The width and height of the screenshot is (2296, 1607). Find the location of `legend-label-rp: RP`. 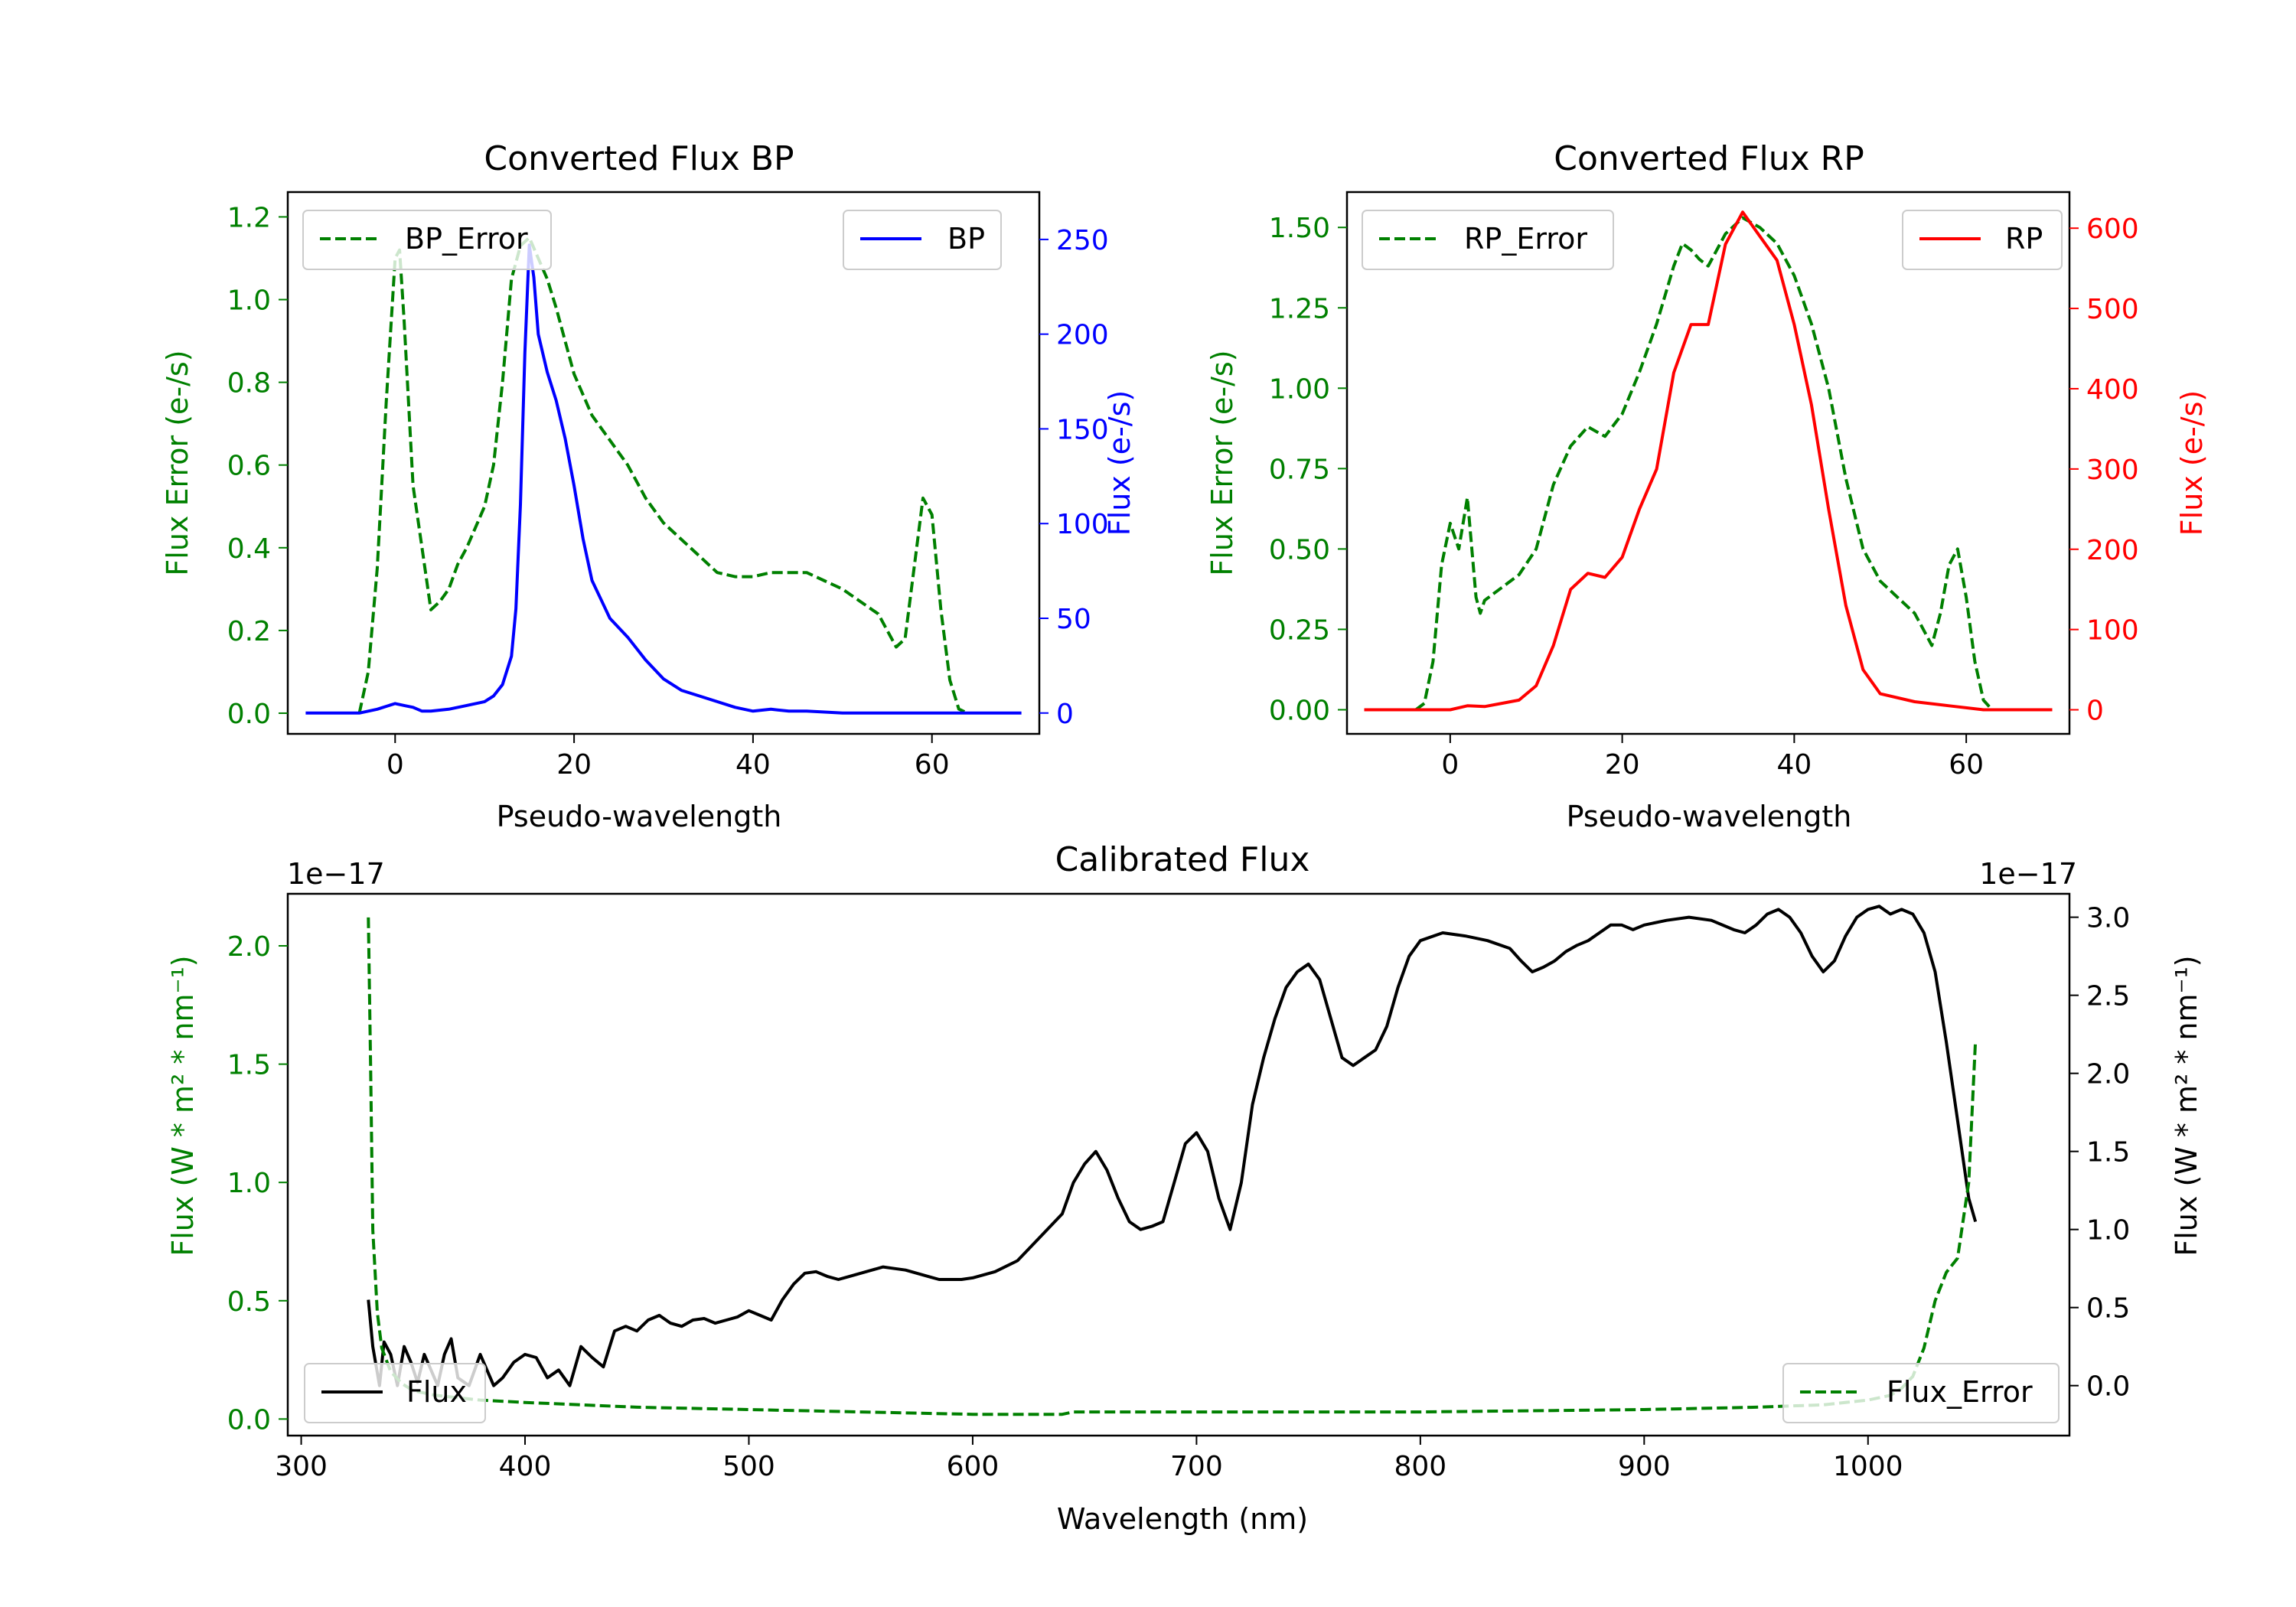

legend-label-rp: RP is located at coordinates (2024, 239).